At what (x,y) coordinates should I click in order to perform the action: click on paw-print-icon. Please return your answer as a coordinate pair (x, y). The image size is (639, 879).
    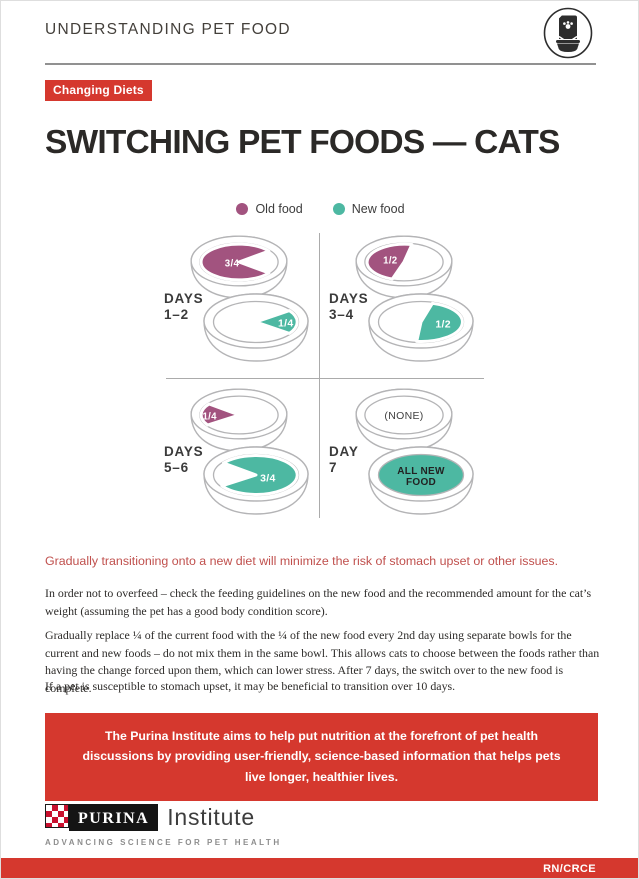
    Looking at the image, I should click on (568, 25).